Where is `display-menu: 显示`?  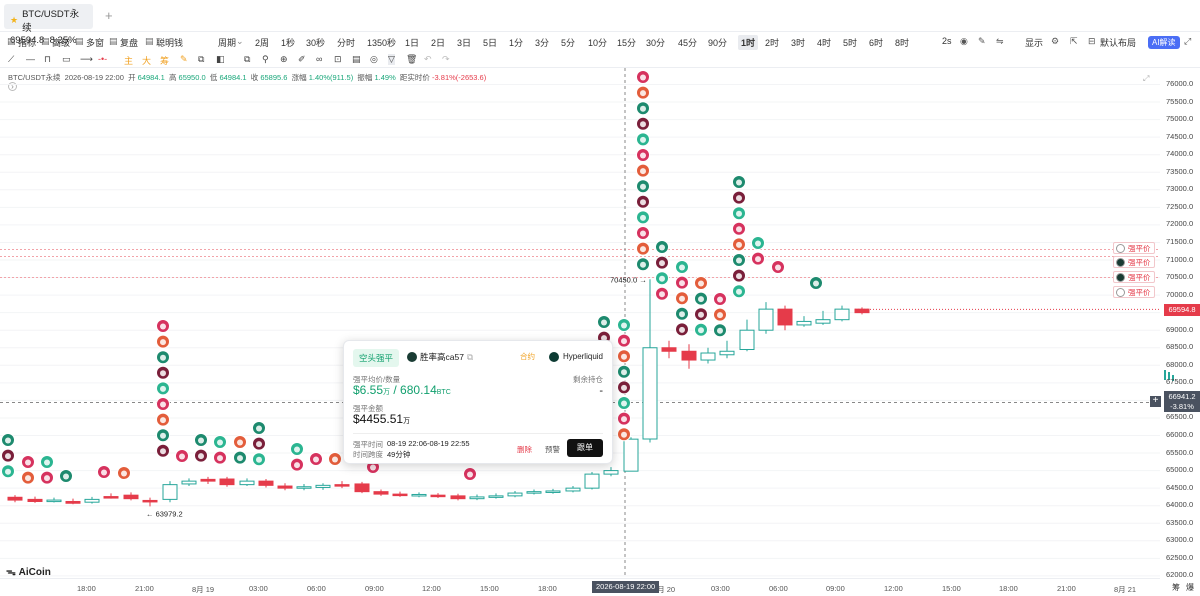
display-menu: 显示 is located at coordinates (1034, 43).